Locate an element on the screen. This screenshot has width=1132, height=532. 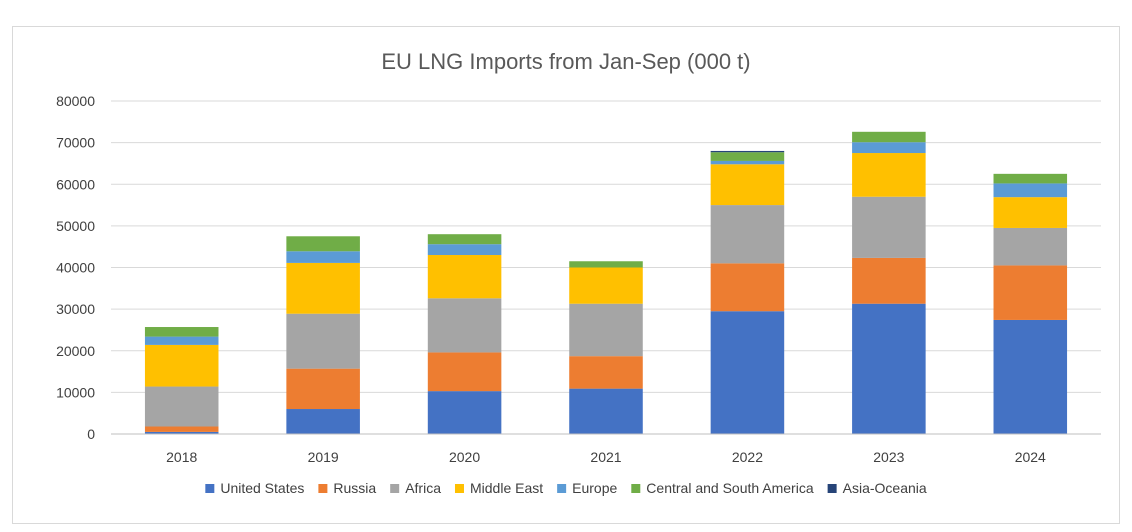
x-tick-label: 2018 is located at coordinates (181, 457).